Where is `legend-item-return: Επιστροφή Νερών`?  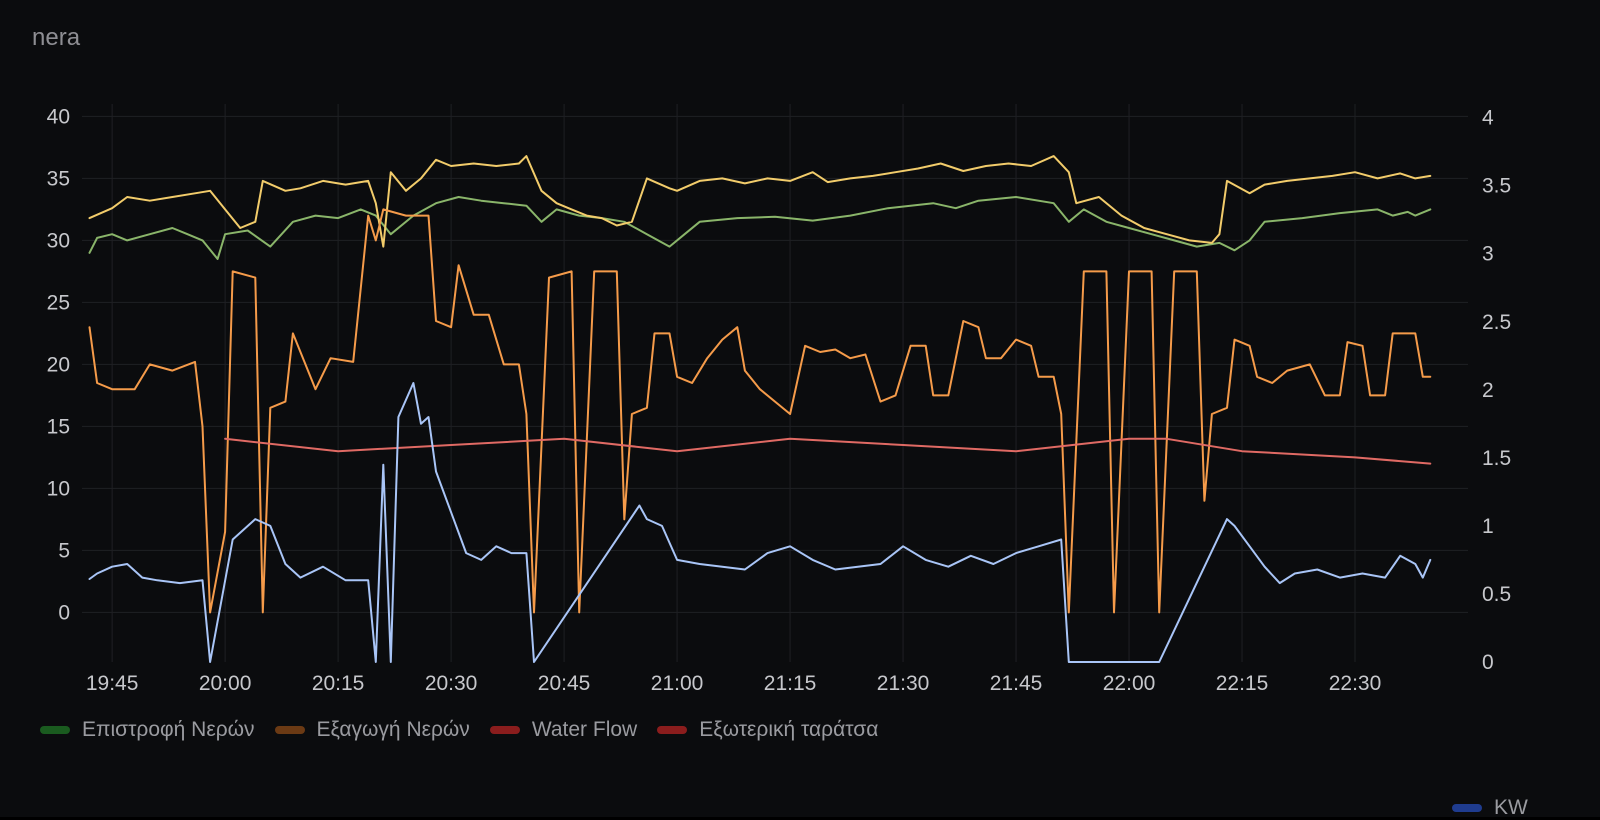
legend-item-return: Επιστροφή Νερών is located at coordinates (147, 730).